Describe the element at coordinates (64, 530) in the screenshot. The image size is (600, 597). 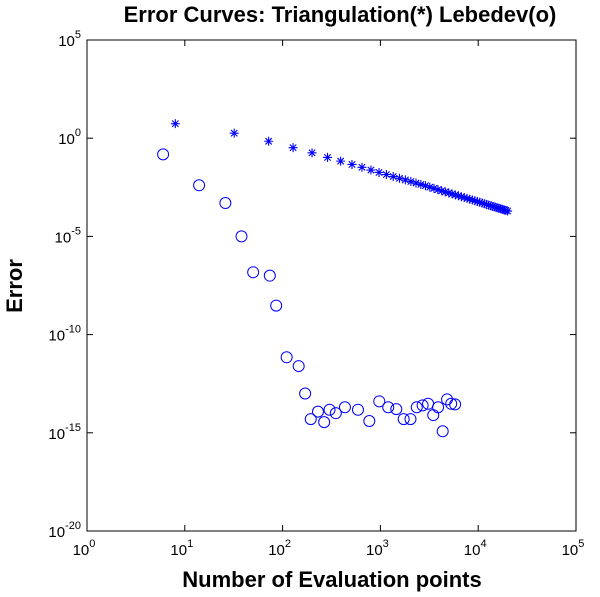
I see `y-tick-label: 10⁻²⁰` at that location.